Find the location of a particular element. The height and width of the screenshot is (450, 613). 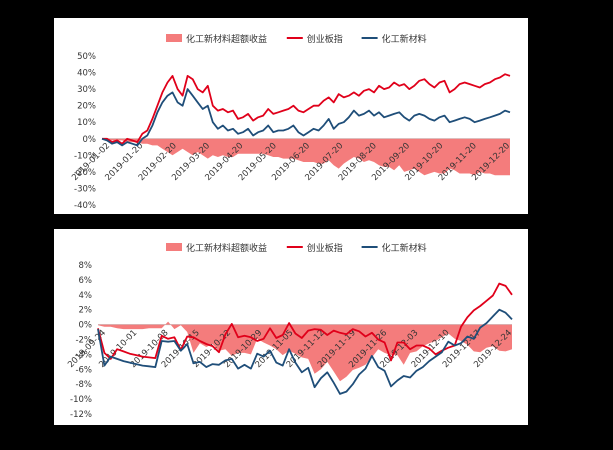

bottom-ytick-label: 8% is located at coordinates (86, 266).